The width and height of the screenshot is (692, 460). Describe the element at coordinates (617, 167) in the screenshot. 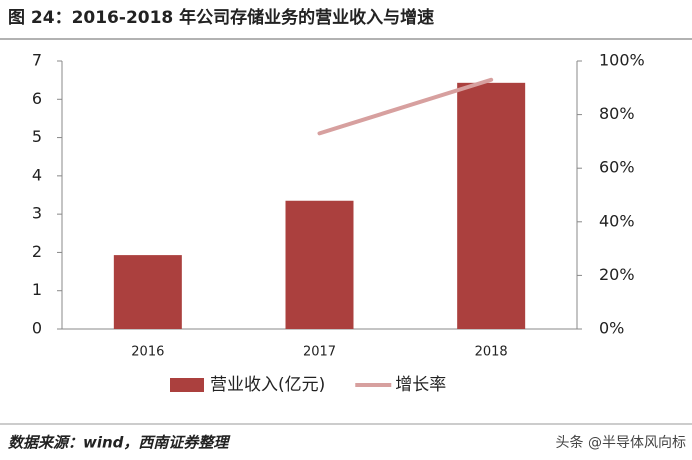

I see `y2-tick-label: 60%` at that location.